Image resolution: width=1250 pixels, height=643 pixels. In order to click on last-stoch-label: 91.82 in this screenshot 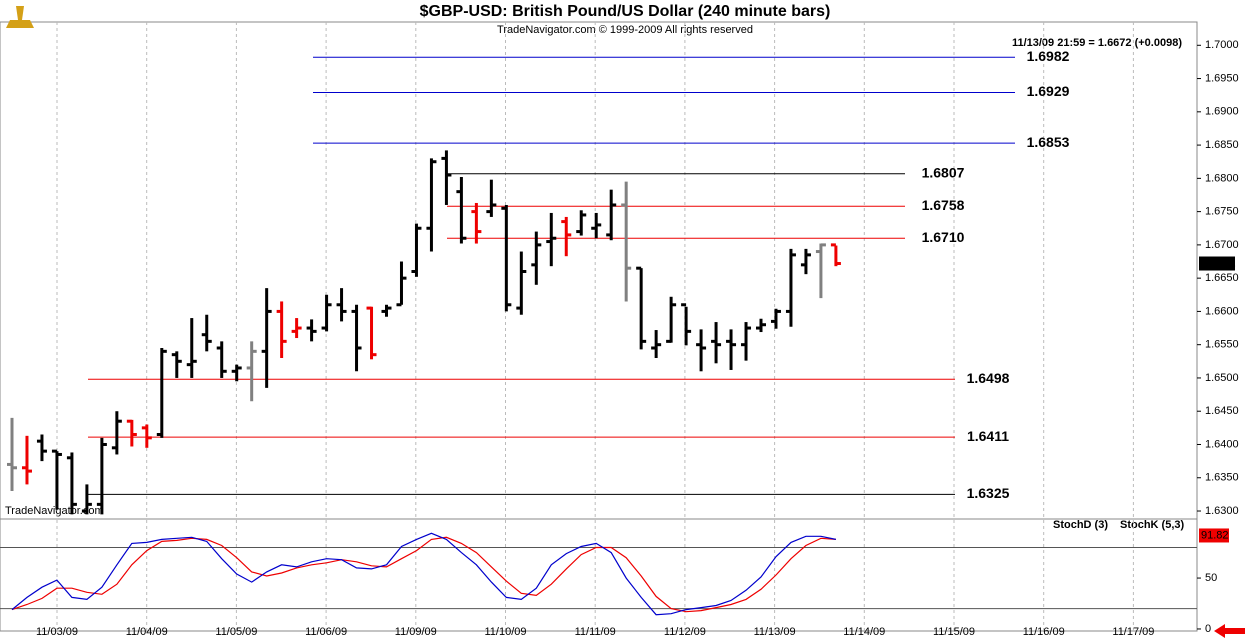, I will do `click(1215, 535)`.